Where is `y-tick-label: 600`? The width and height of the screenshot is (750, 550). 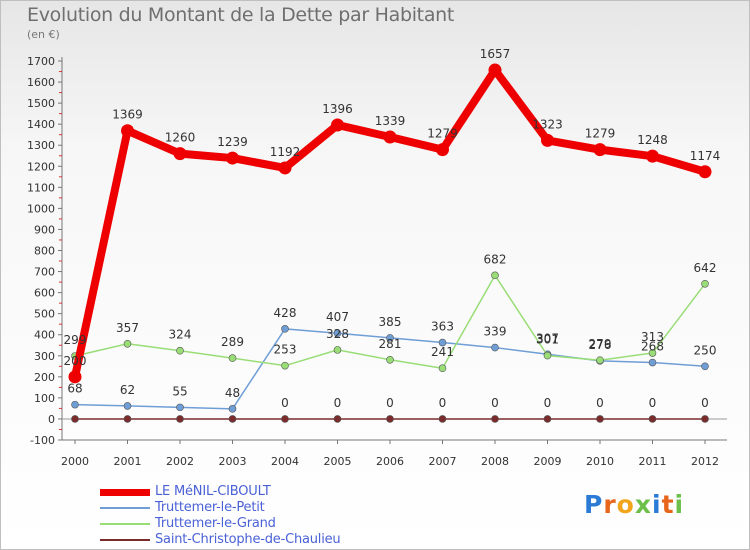 y-tick-label: 600 is located at coordinates (44, 293).